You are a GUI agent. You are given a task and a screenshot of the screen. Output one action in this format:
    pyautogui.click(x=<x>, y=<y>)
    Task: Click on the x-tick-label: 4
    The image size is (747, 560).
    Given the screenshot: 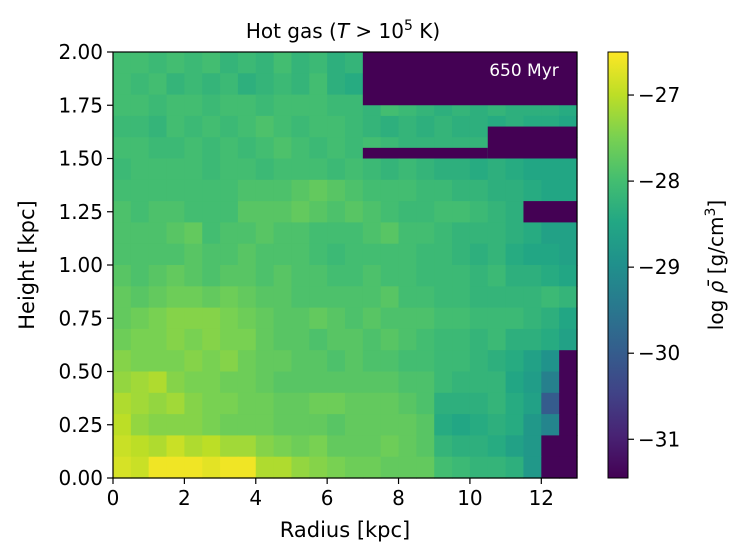 What is the action you would take?
    pyautogui.click(x=255, y=498)
    